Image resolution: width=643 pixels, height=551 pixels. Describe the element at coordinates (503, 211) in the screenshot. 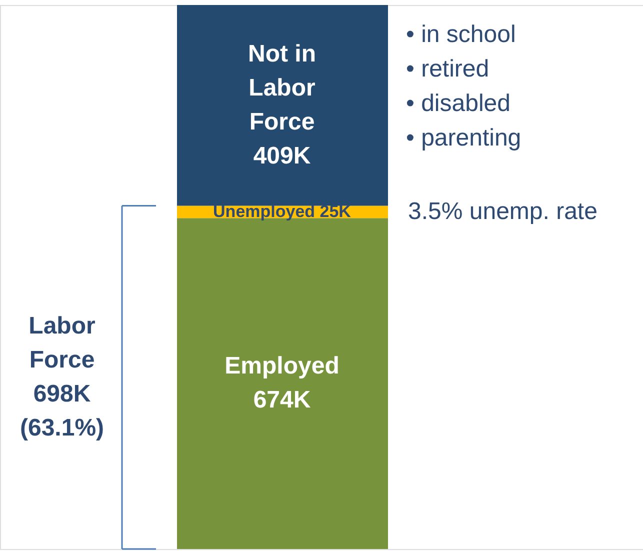

I see `text: 3.5% unemp. rate` at that location.